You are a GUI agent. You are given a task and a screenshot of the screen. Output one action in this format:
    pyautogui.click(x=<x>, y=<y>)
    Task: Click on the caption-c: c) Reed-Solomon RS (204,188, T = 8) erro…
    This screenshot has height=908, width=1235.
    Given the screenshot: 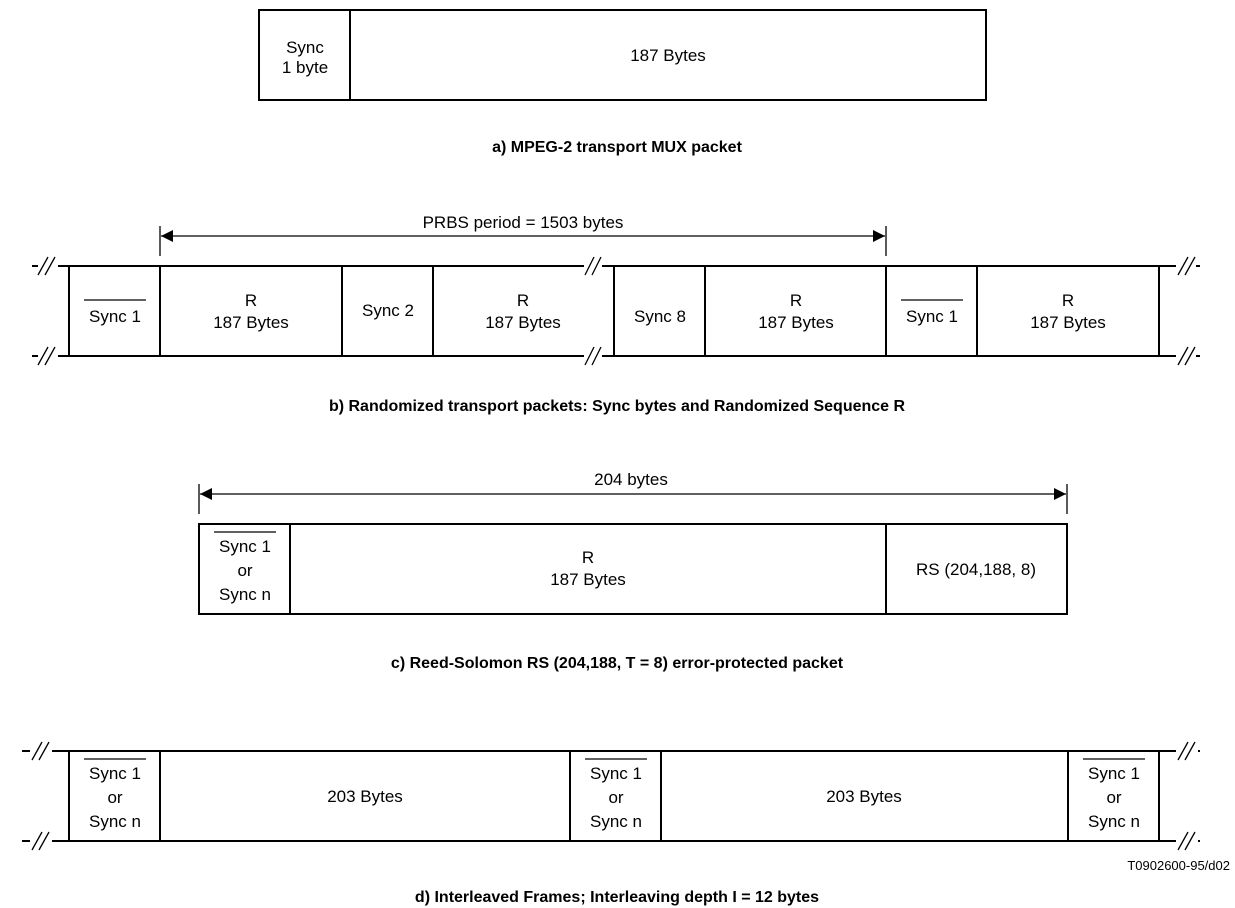 What is the action you would take?
    pyautogui.click(x=617, y=663)
    